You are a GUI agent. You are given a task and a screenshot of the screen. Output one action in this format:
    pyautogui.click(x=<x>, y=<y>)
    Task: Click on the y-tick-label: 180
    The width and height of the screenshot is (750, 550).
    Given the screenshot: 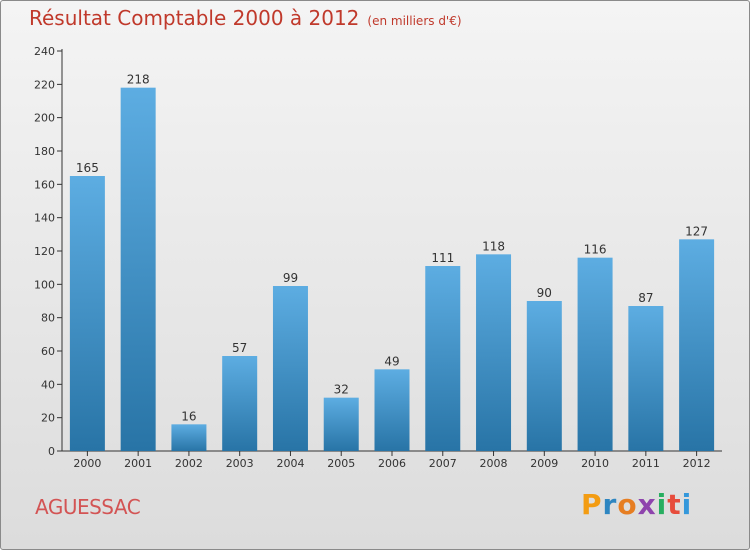 What is the action you would take?
    pyautogui.click(x=44, y=151)
    